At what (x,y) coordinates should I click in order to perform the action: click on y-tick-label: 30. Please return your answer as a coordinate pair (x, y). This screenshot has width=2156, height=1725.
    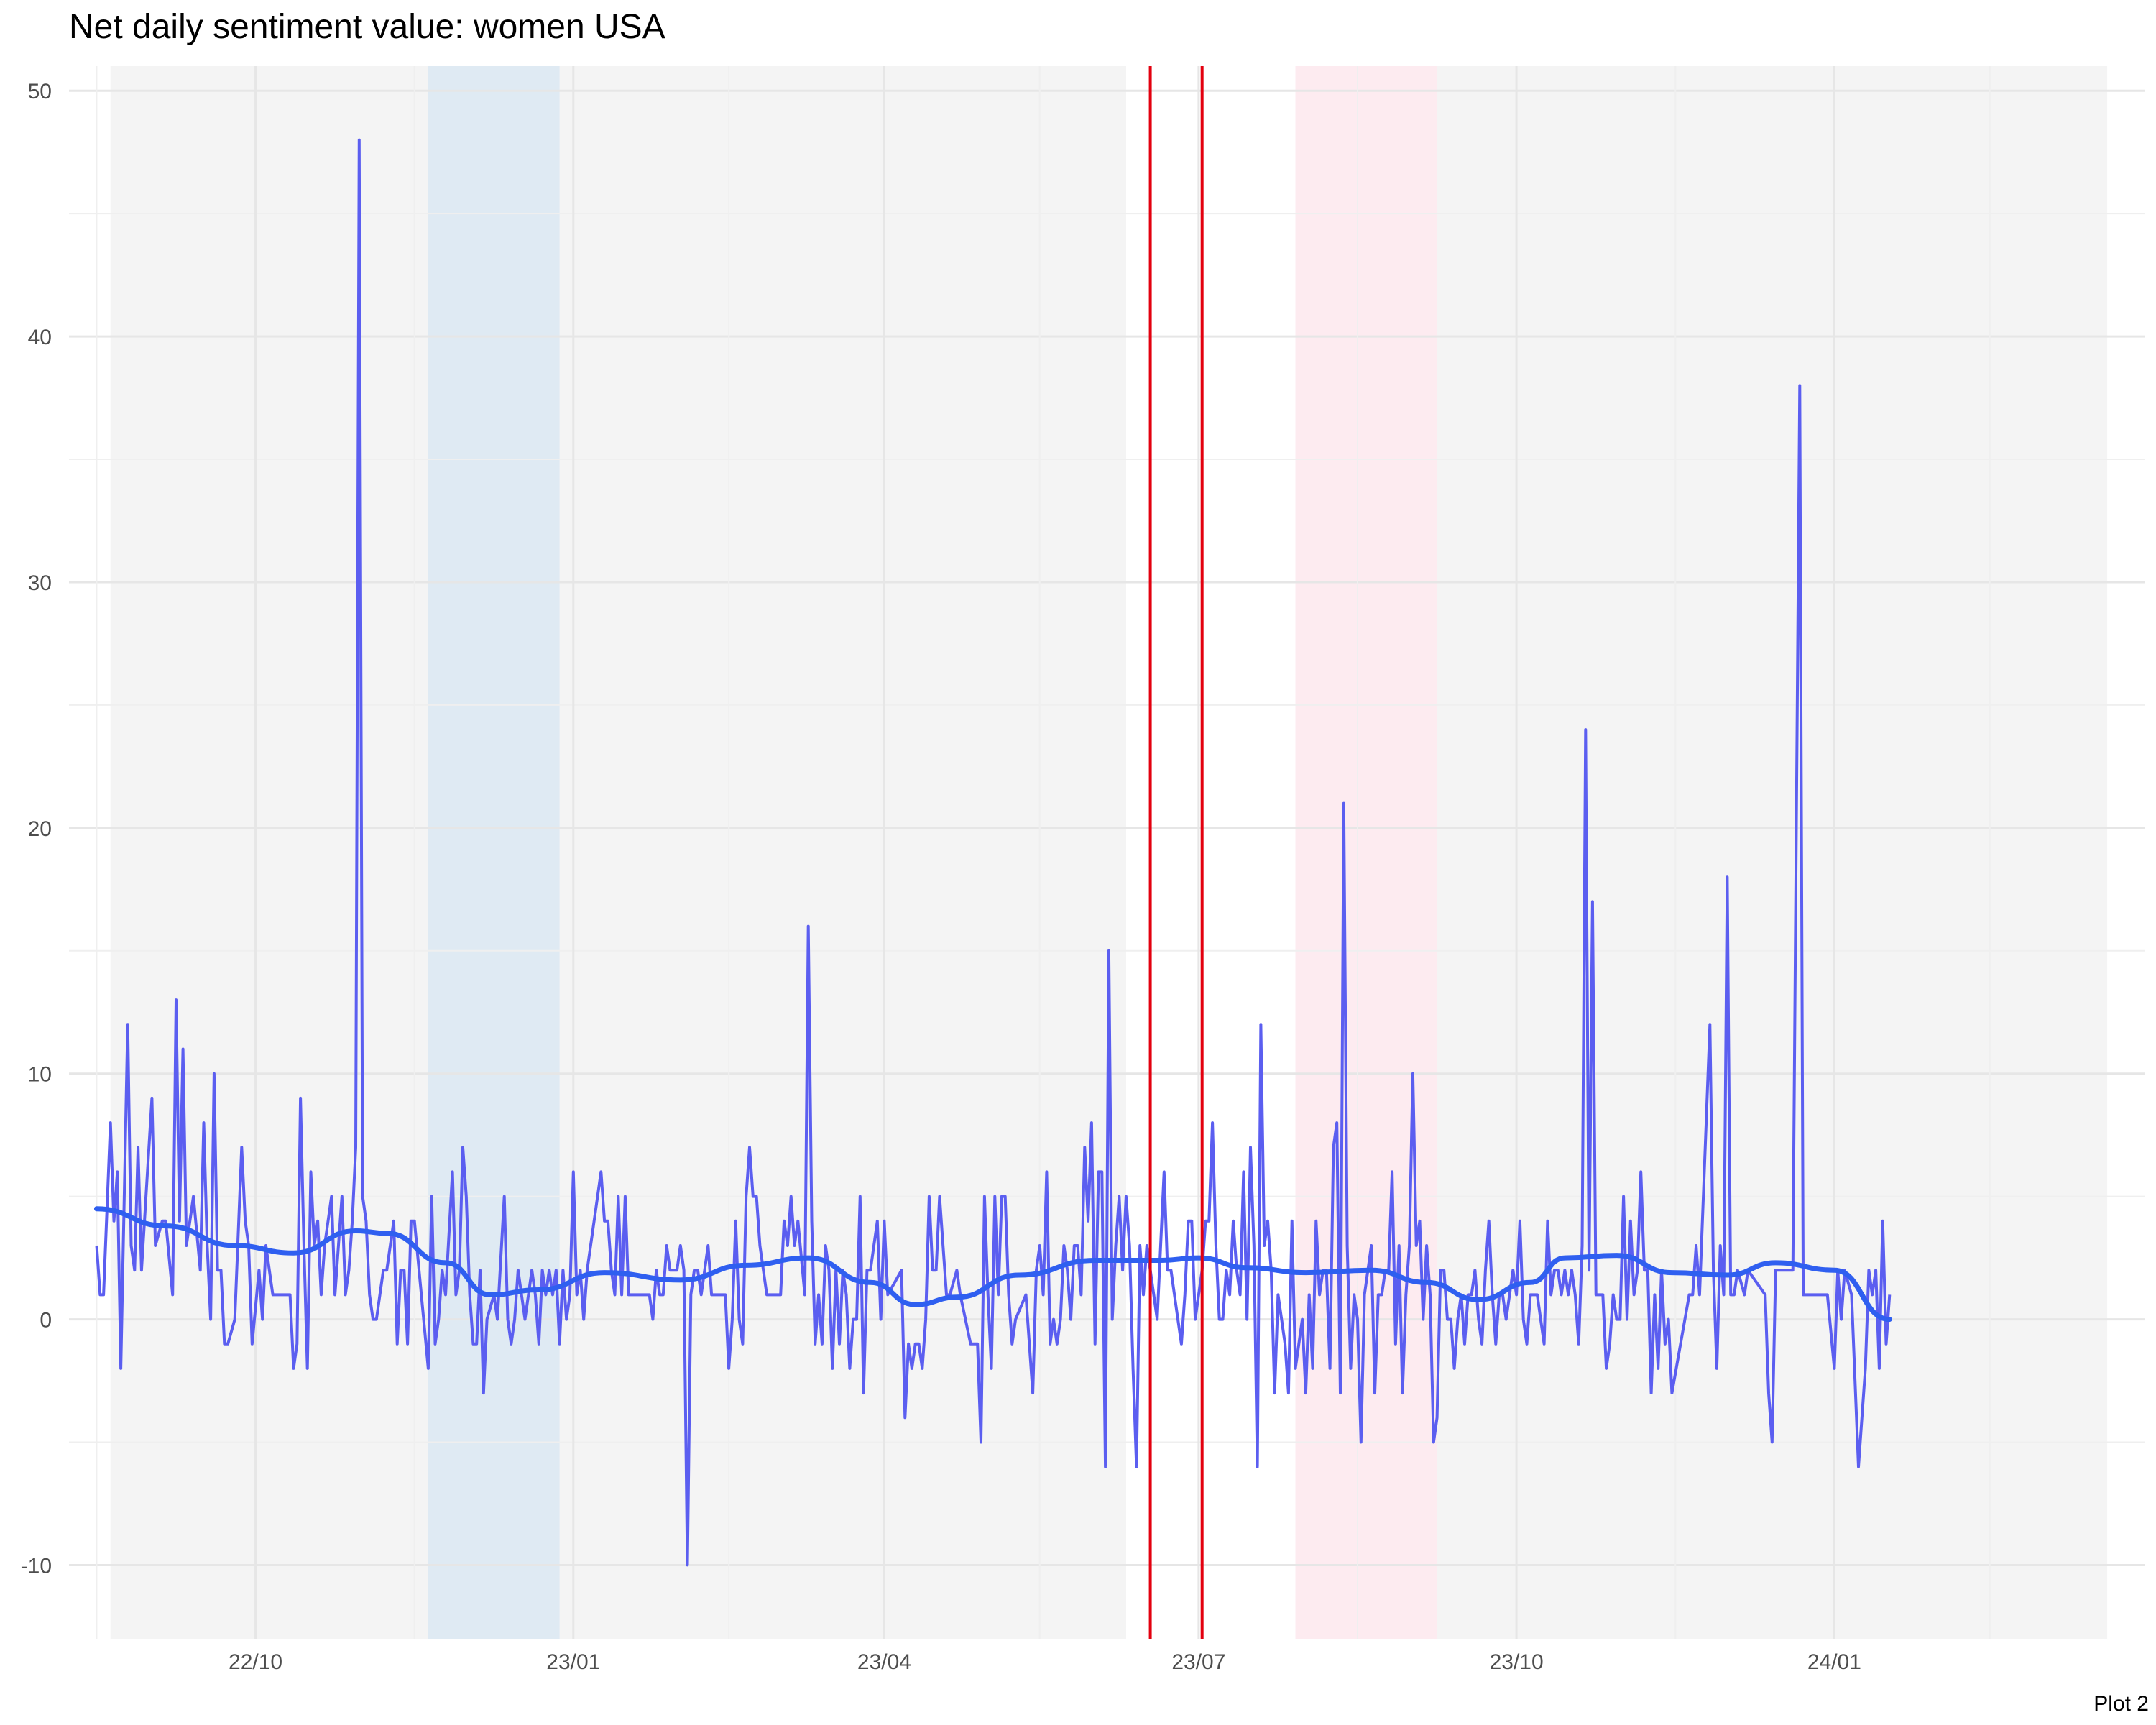
    Looking at the image, I should click on (40, 583).